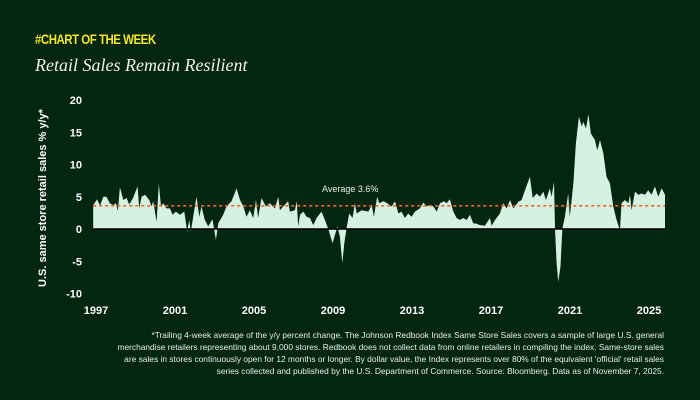 This screenshot has height=400, width=700. I want to click on y-tick-label: -5, so click(77, 262).